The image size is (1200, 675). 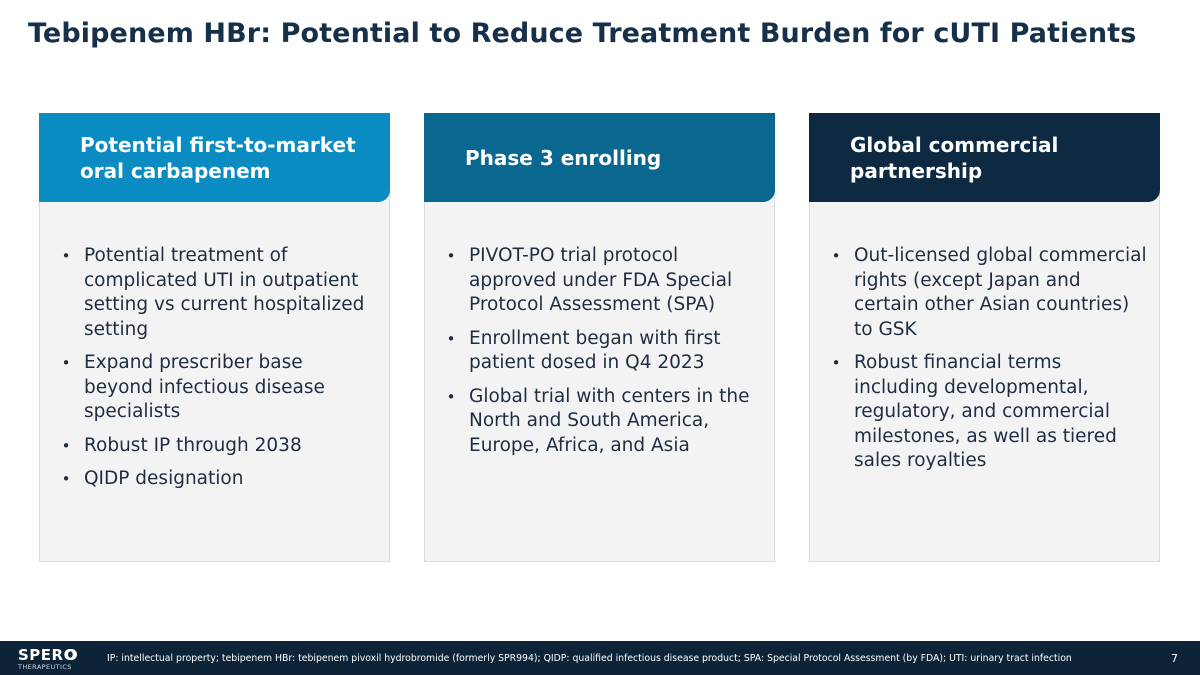 I want to click on page-number: 7, so click(x=1174, y=658).